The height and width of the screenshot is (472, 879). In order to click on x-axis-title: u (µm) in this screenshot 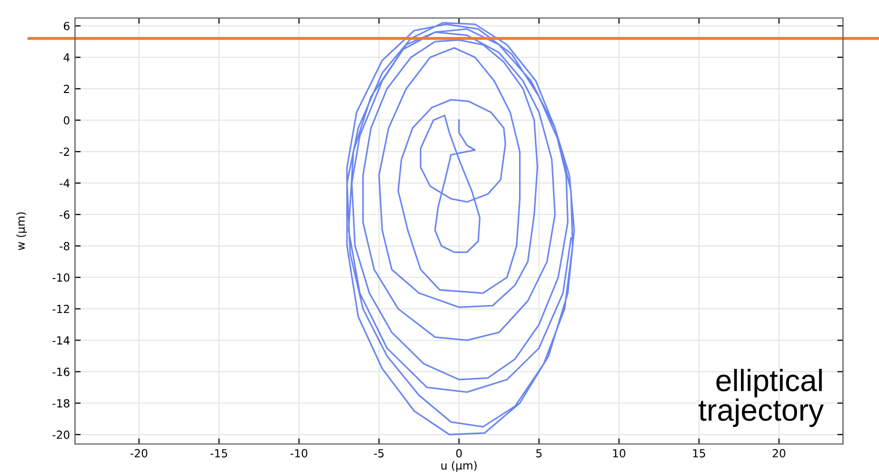, I will do `click(459, 466)`.